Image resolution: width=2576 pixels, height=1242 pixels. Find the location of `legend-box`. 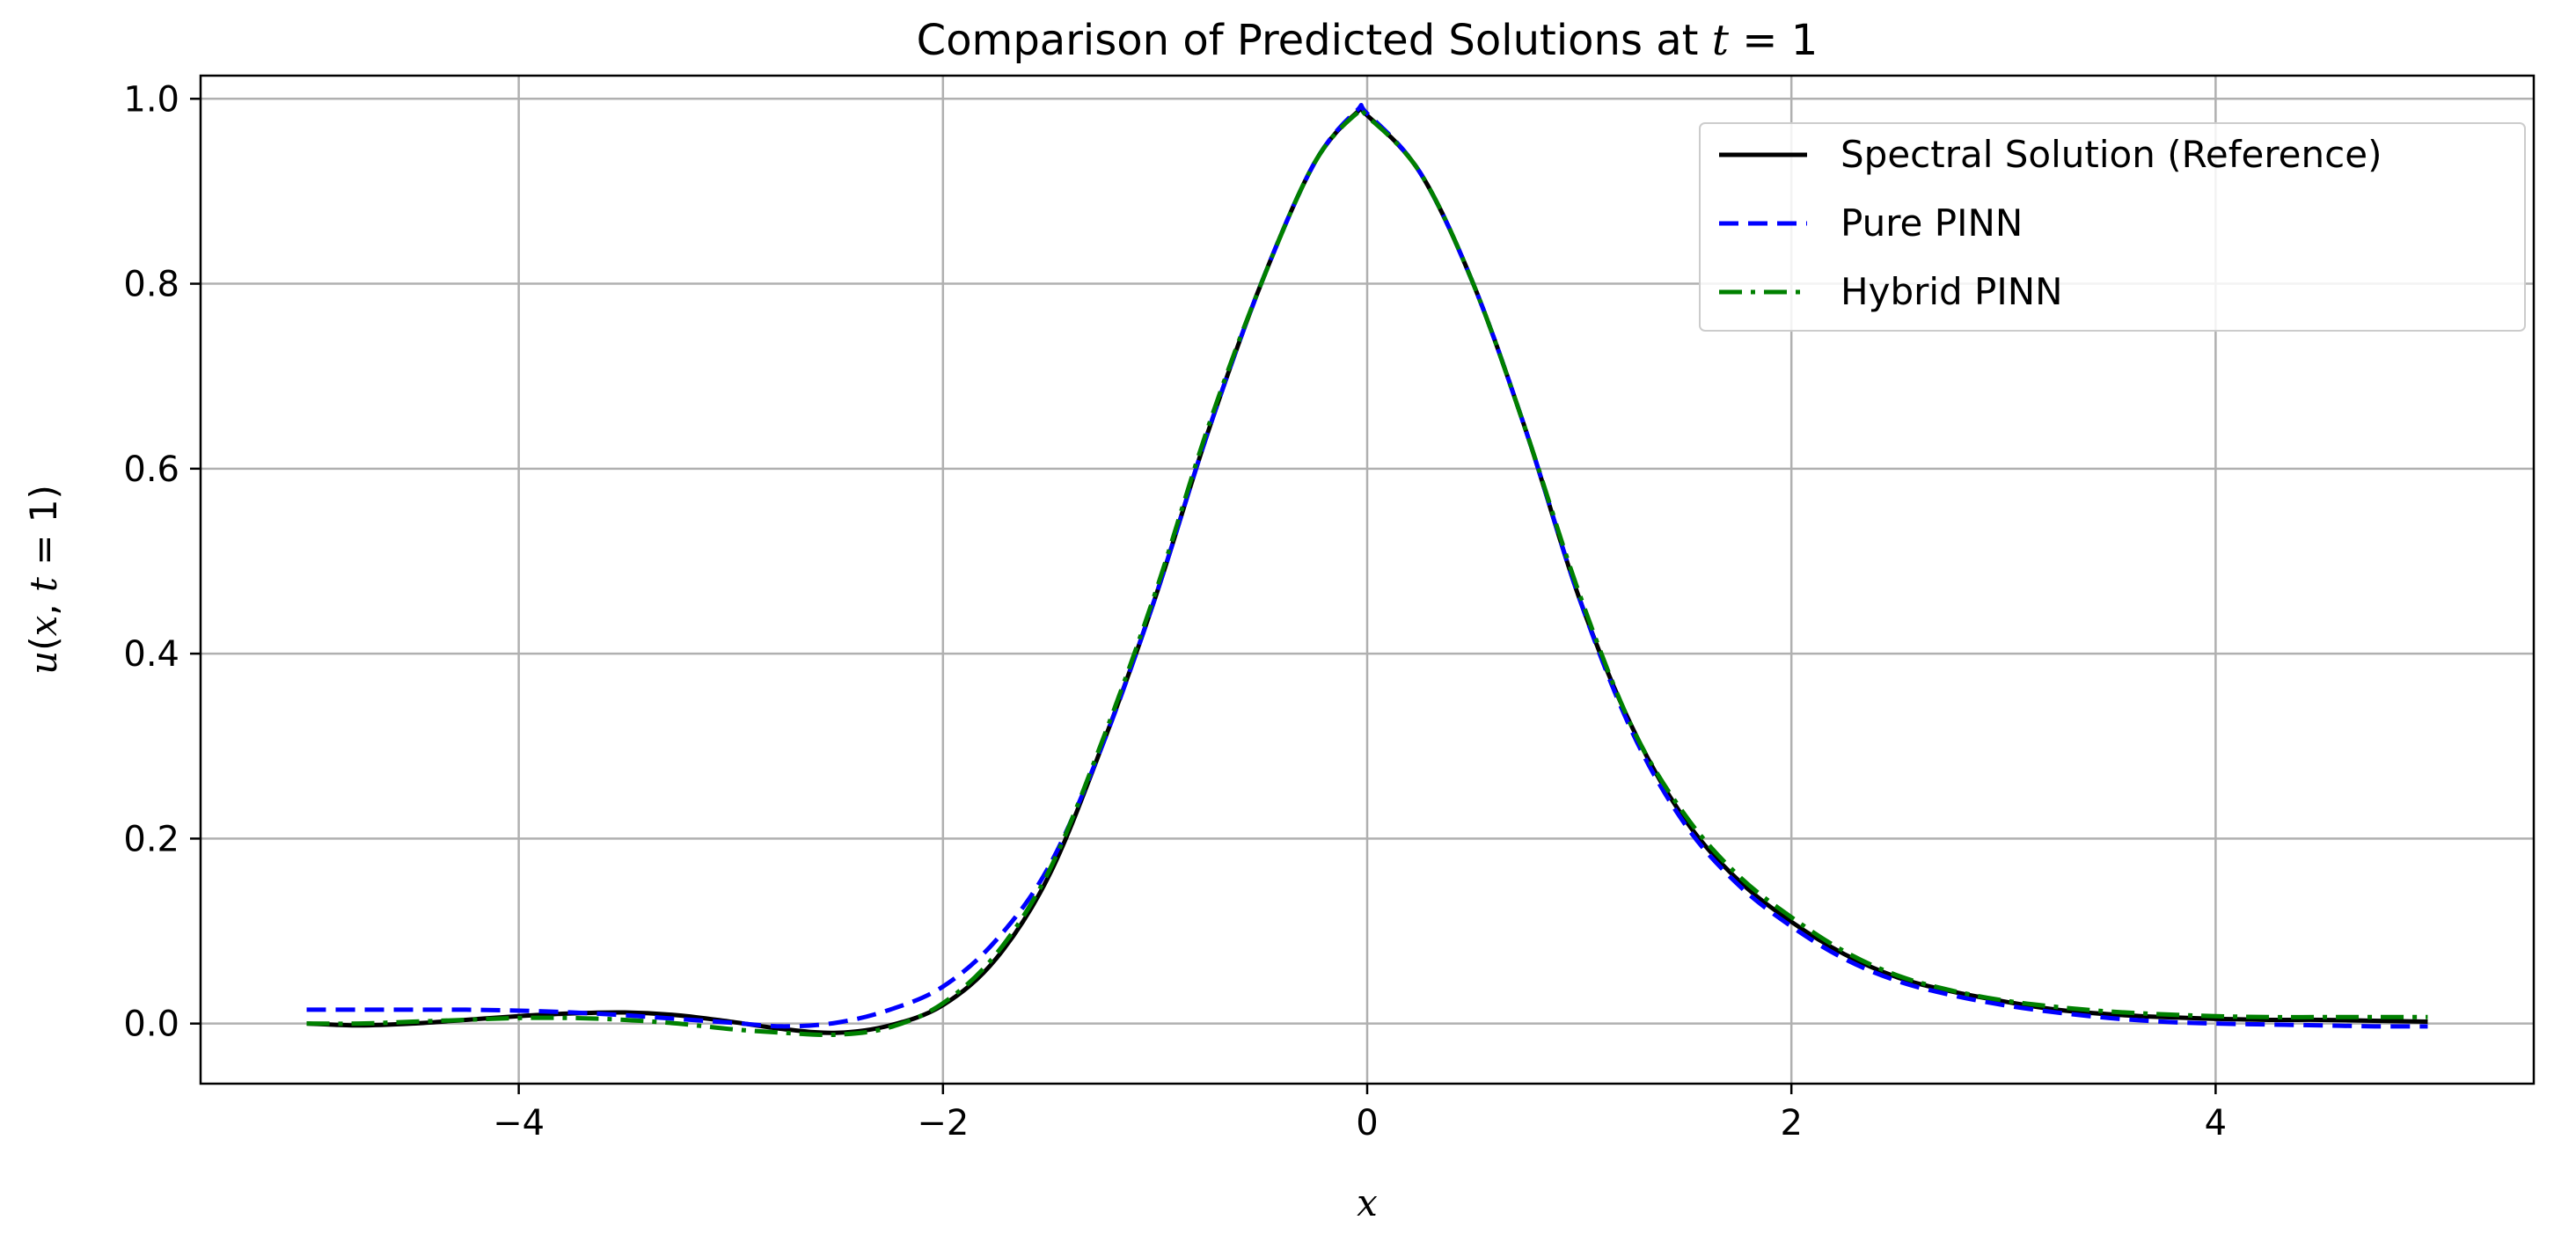

legend-box is located at coordinates (2112, 227).